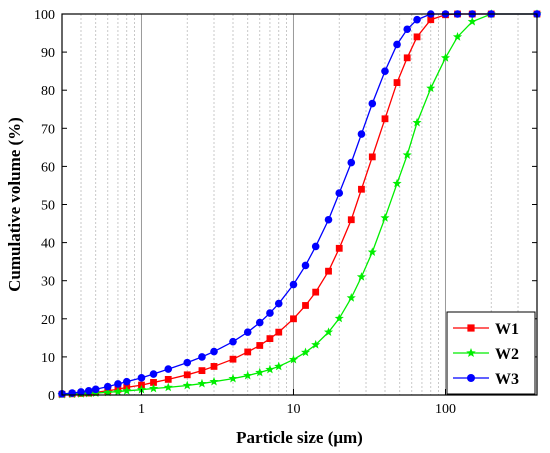 Image resolution: width=550 pixels, height=453 pixels. Describe the element at coordinates (14, 204) in the screenshot. I see `y-axis-title: Cumulative volume (%)` at that location.